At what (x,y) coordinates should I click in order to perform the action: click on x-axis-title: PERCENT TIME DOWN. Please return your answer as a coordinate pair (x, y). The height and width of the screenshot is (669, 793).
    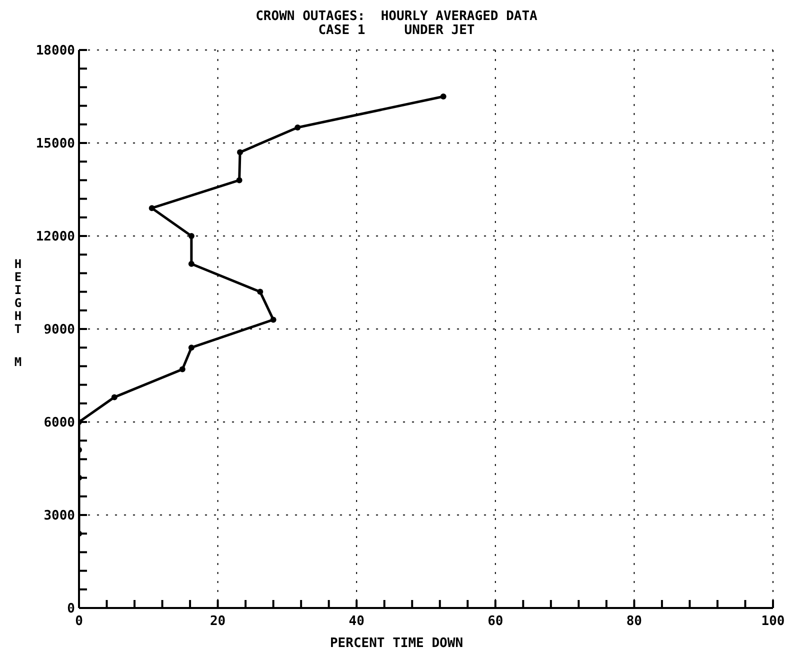
    Looking at the image, I should click on (396, 643).